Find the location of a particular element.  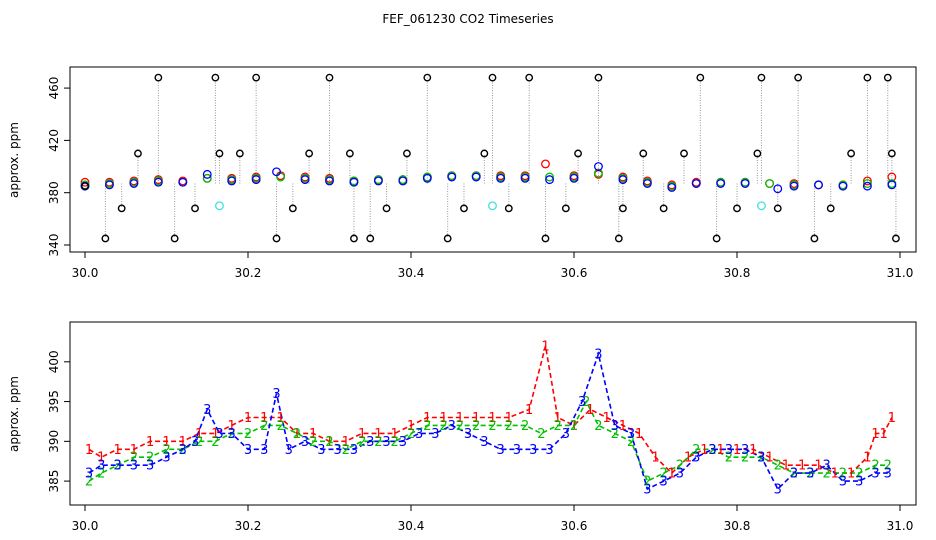

top-x-tick-label: 30.6 is located at coordinates (574, 273).